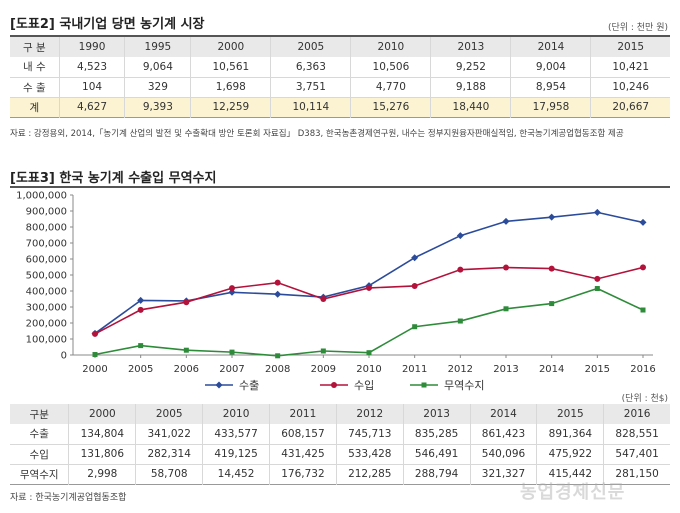 The image size is (680, 513). Describe the element at coordinates (630, 87) in the screenshot. I see `cell: 10,246` at that location.